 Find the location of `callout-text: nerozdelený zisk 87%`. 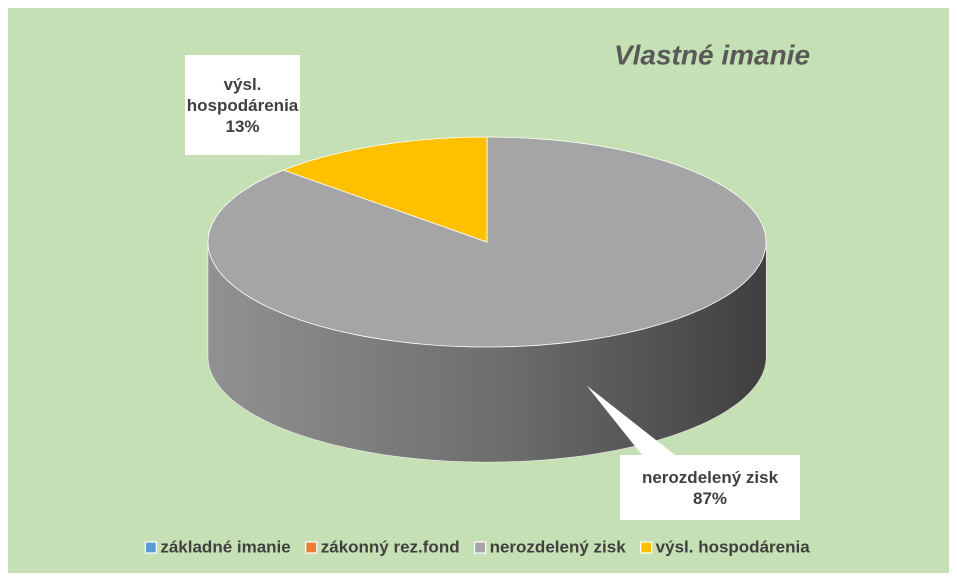

callout-text: nerozdelený zisk 87% is located at coordinates (710, 487).